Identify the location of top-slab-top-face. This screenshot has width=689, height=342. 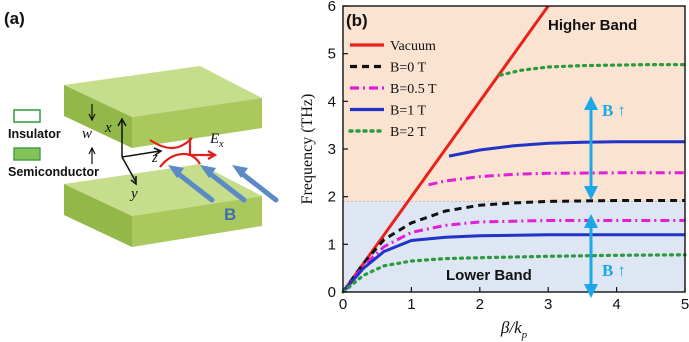
(163, 91).